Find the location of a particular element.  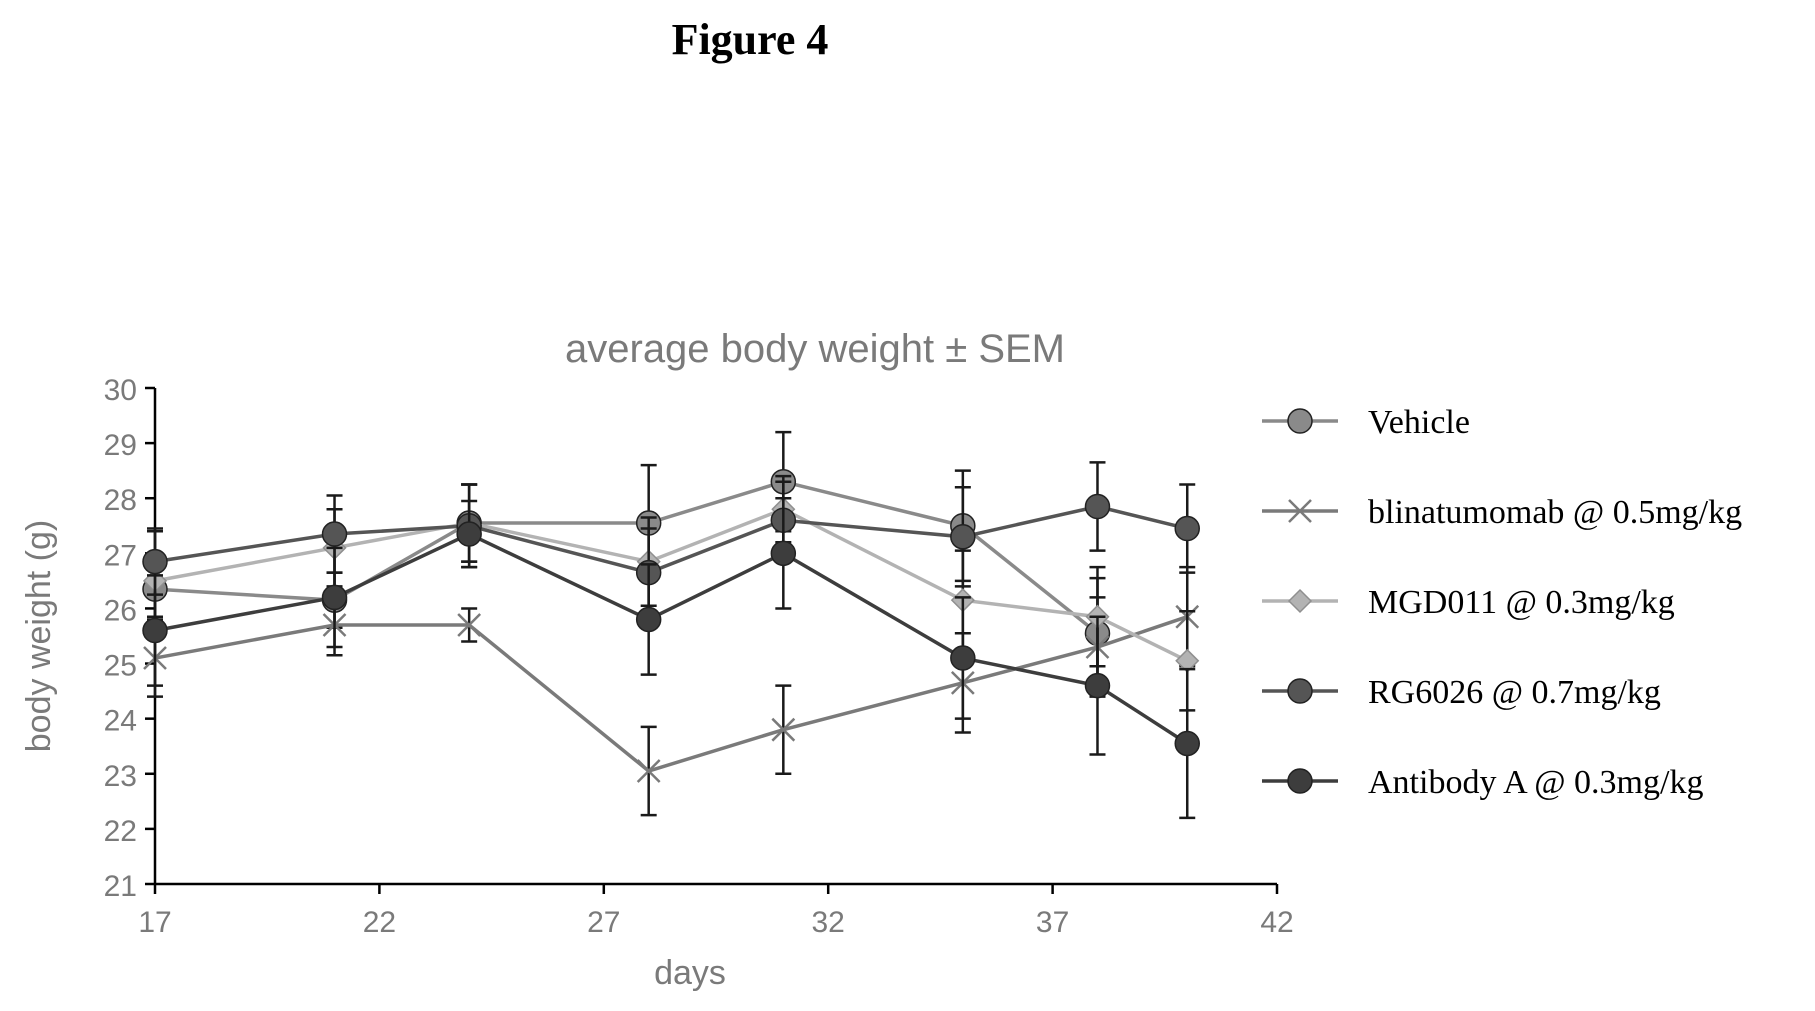

y-tick-label: 27 is located at coordinates (120, 555).